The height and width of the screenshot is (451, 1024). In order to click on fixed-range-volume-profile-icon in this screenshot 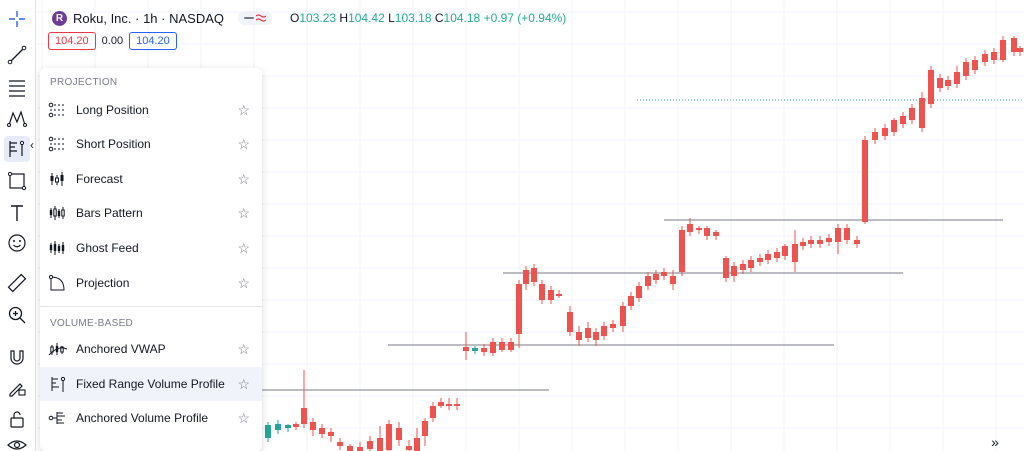, I will do `click(58, 384)`.